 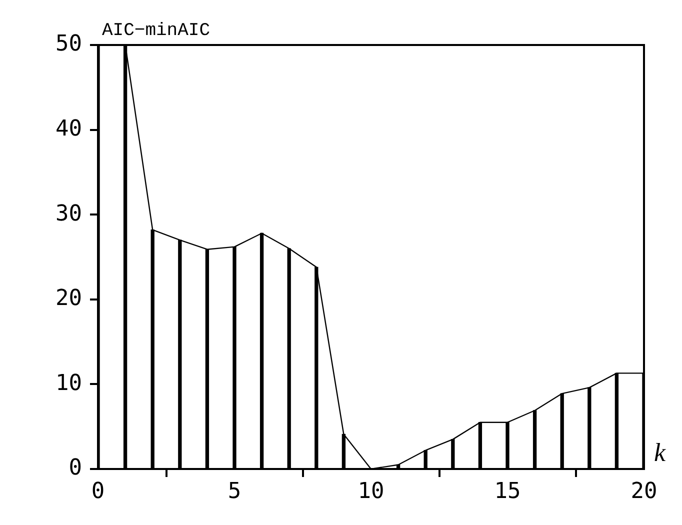 What do you see at coordinates (507, 491) in the screenshot?
I see `x-tick-label: 15` at bounding box center [507, 491].